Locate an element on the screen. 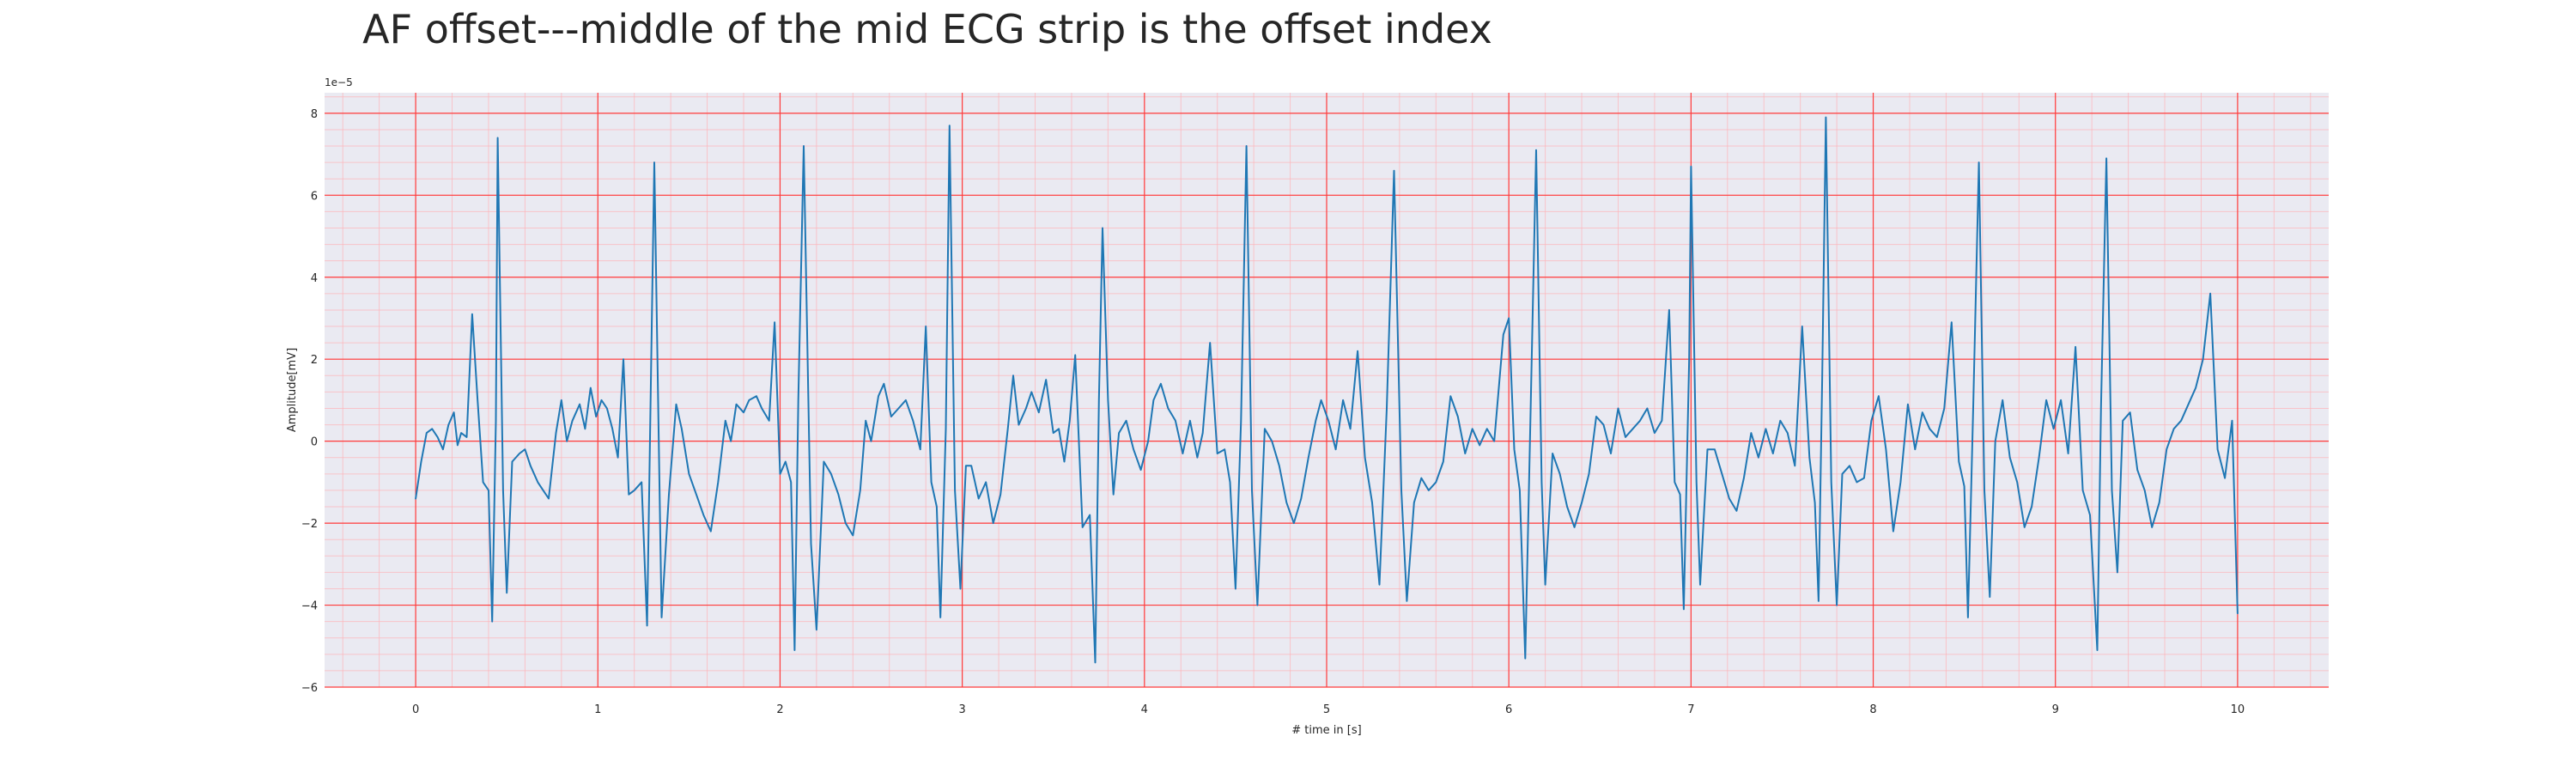  y-tick-label: −4 is located at coordinates (310, 606).